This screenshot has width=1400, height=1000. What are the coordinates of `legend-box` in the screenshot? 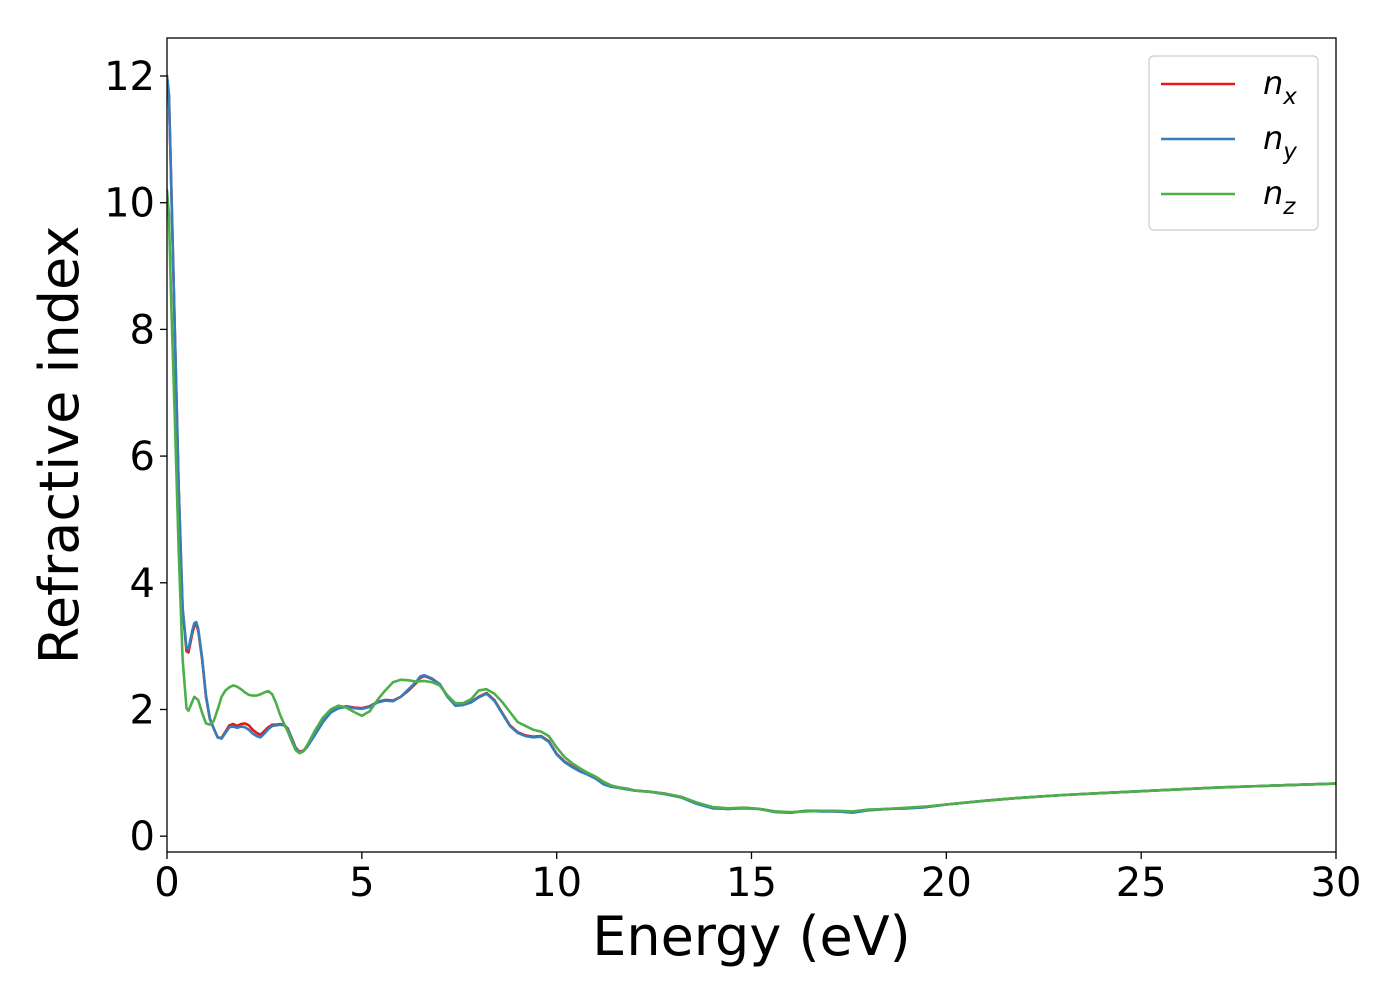 It's located at (1233, 143).